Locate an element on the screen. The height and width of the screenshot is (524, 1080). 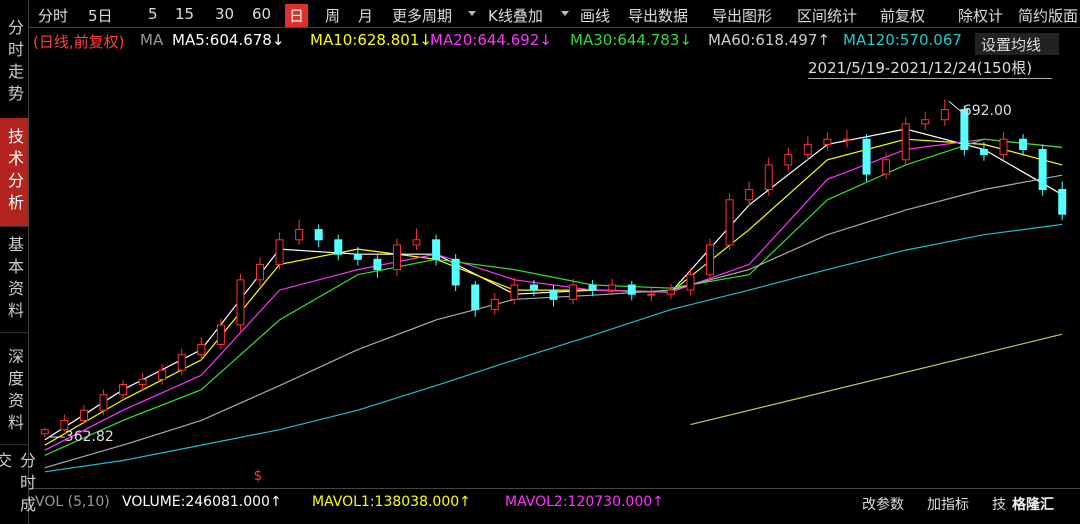
ma-legend: MA120:570.067 is located at coordinates (902, 40).